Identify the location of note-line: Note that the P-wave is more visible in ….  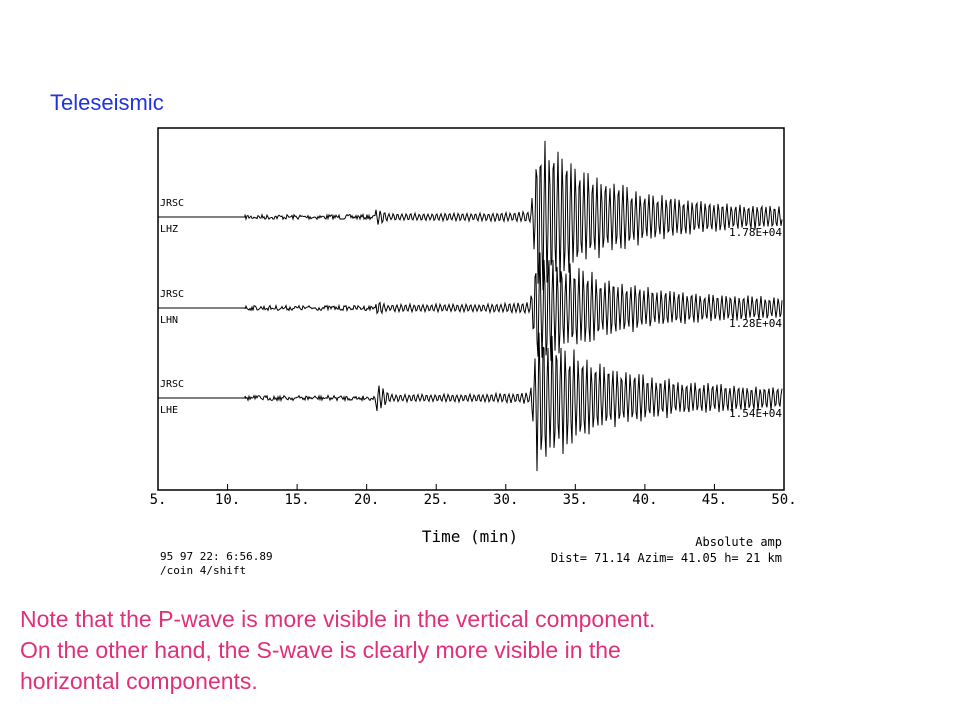
(338, 619).